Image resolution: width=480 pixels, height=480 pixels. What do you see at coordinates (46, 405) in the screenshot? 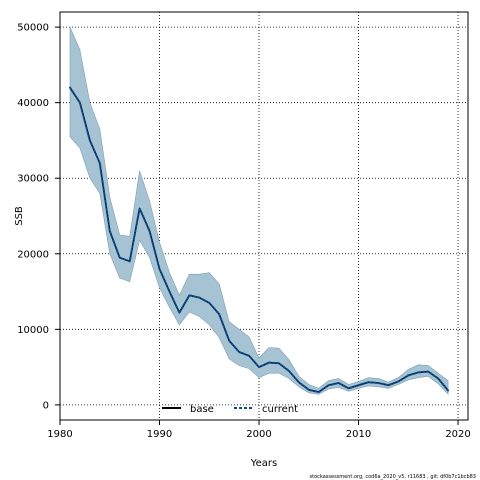
I see `y-tick-label-0: 0` at bounding box center [46, 405].